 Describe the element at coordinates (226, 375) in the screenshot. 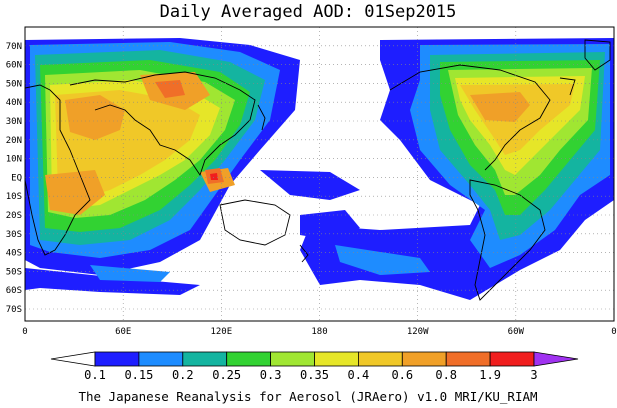

I see `colorbar-label: 0.25` at that location.